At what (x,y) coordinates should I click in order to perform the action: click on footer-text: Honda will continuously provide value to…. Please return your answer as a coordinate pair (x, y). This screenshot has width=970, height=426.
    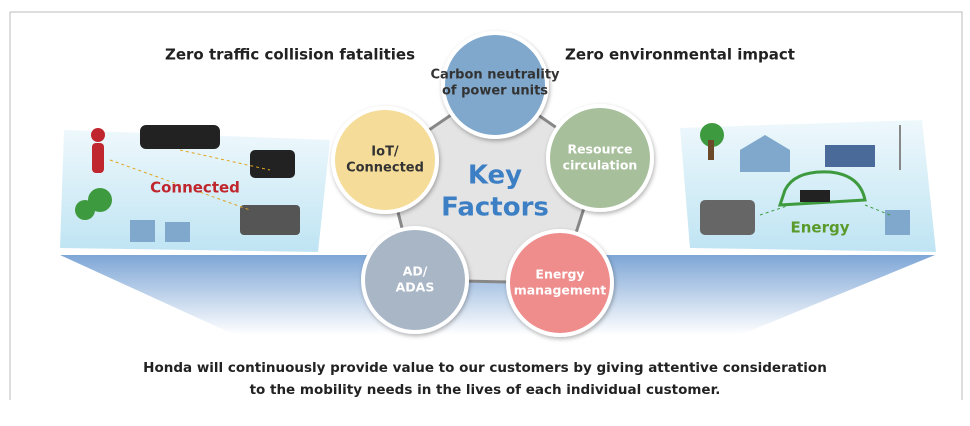
    Looking at the image, I should click on (485, 368).